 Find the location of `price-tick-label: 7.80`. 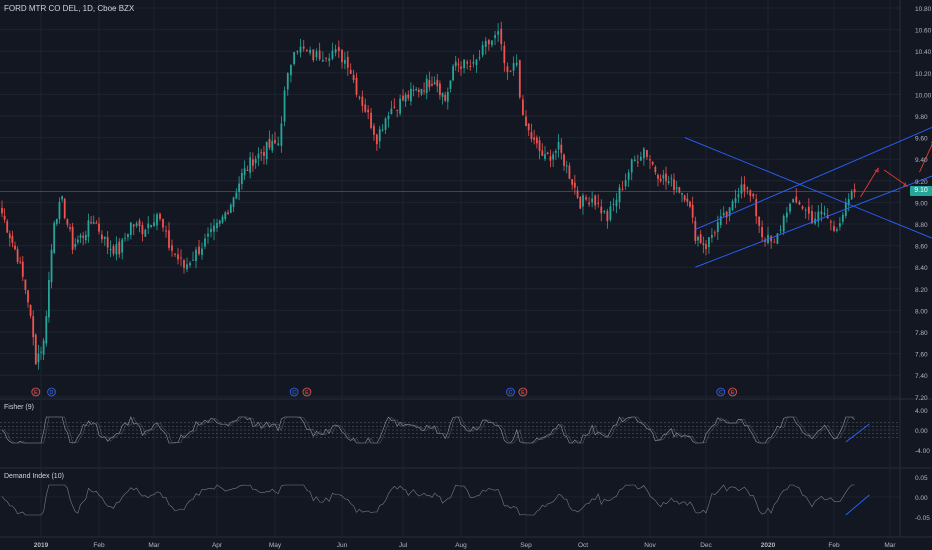

price-tick-label: 7.80 is located at coordinates (921, 333).